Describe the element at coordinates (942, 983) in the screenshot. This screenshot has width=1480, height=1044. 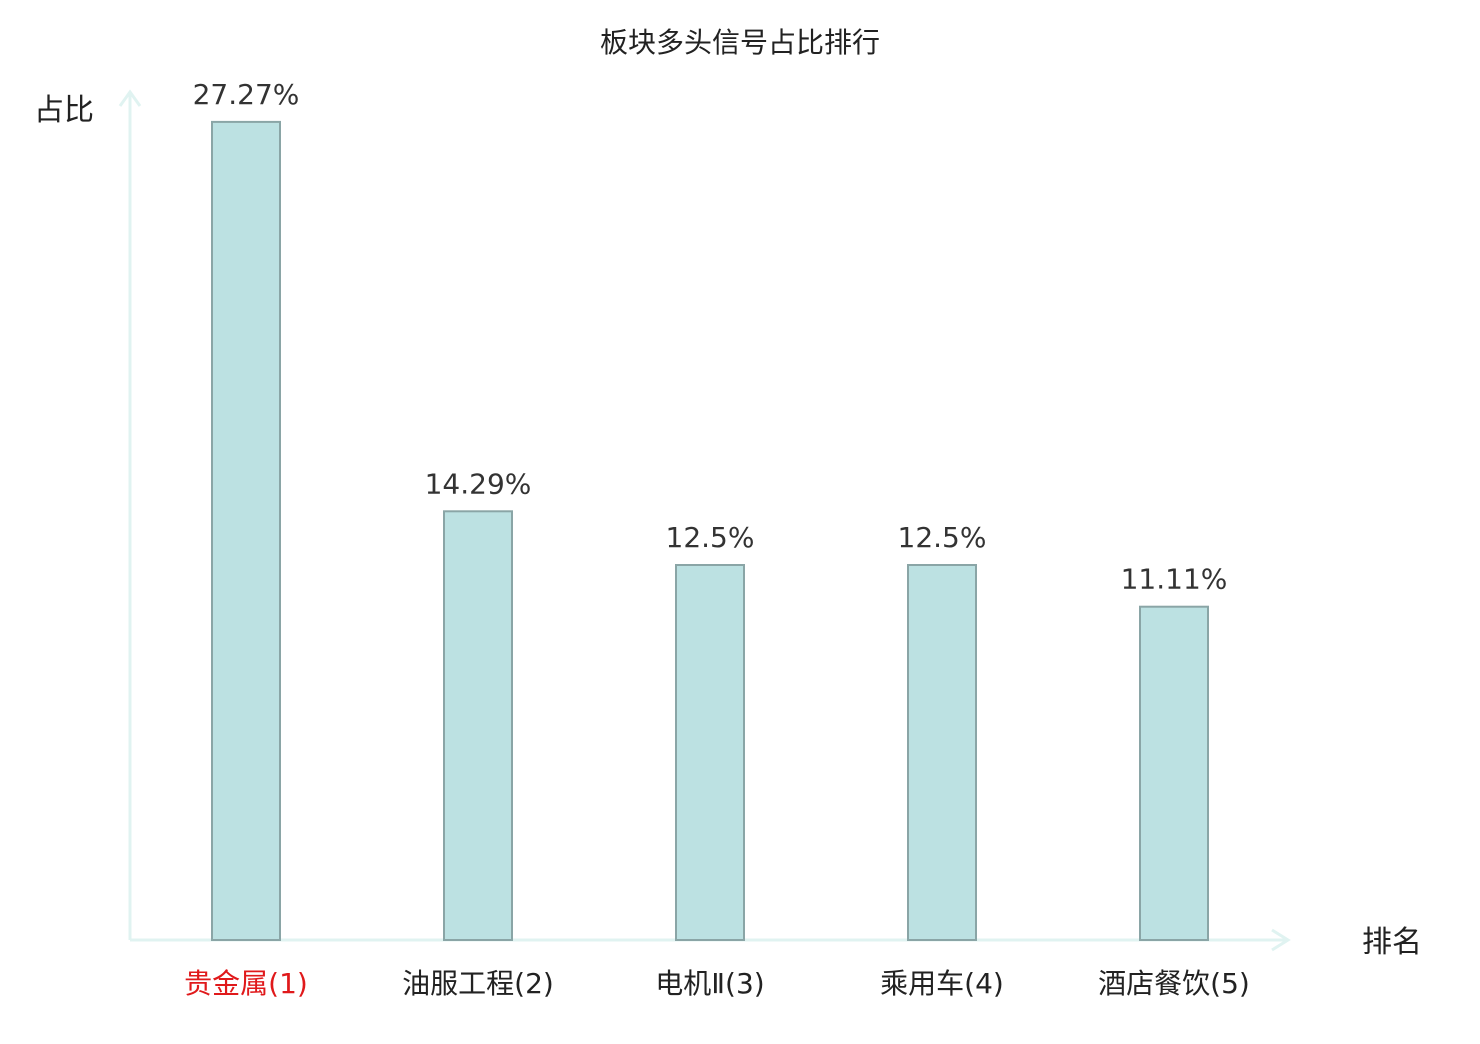
I see `x-tick-label-4: 乘用车(4)` at that location.